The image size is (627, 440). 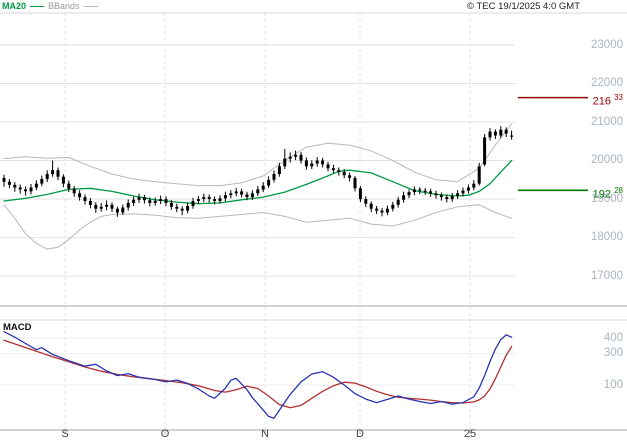 I want to click on ma20-legend-swatch-icon, so click(x=37, y=6).